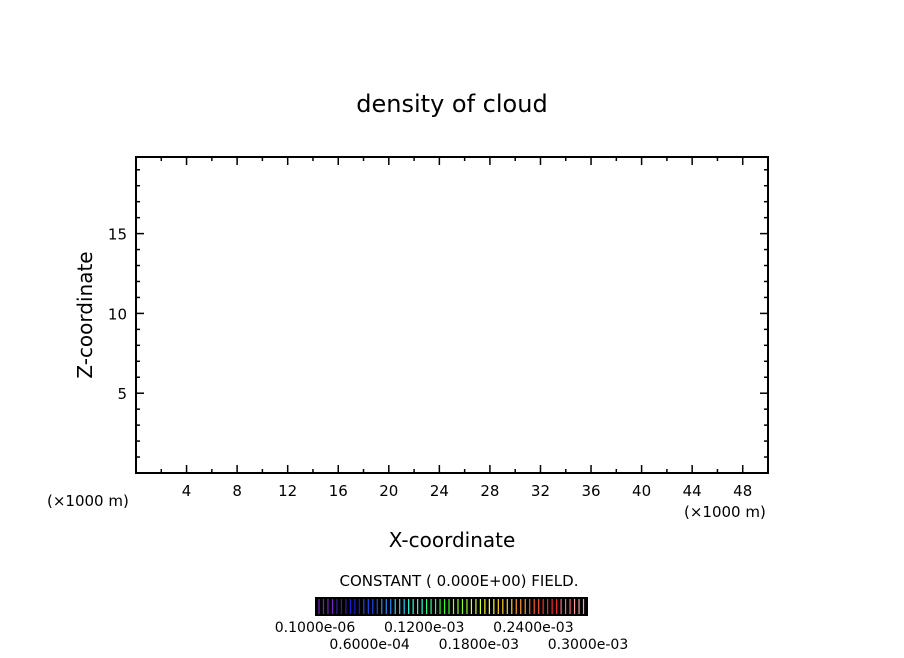 The image size is (904, 658). What do you see at coordinates (237, 491) in the screenshot?
I see `x-tick-label: 8` at bounding box center [237, 491].